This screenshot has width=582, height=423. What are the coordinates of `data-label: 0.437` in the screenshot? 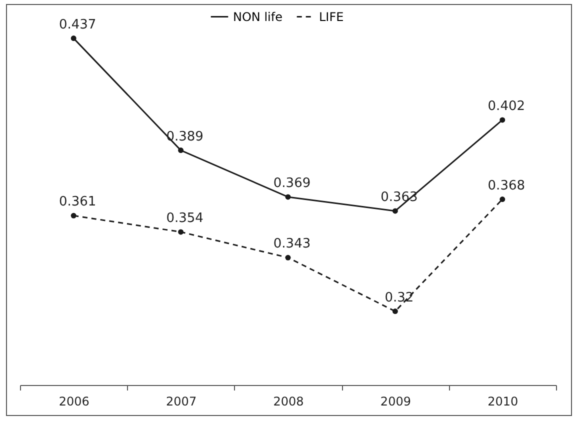 It's located at (77, 24).